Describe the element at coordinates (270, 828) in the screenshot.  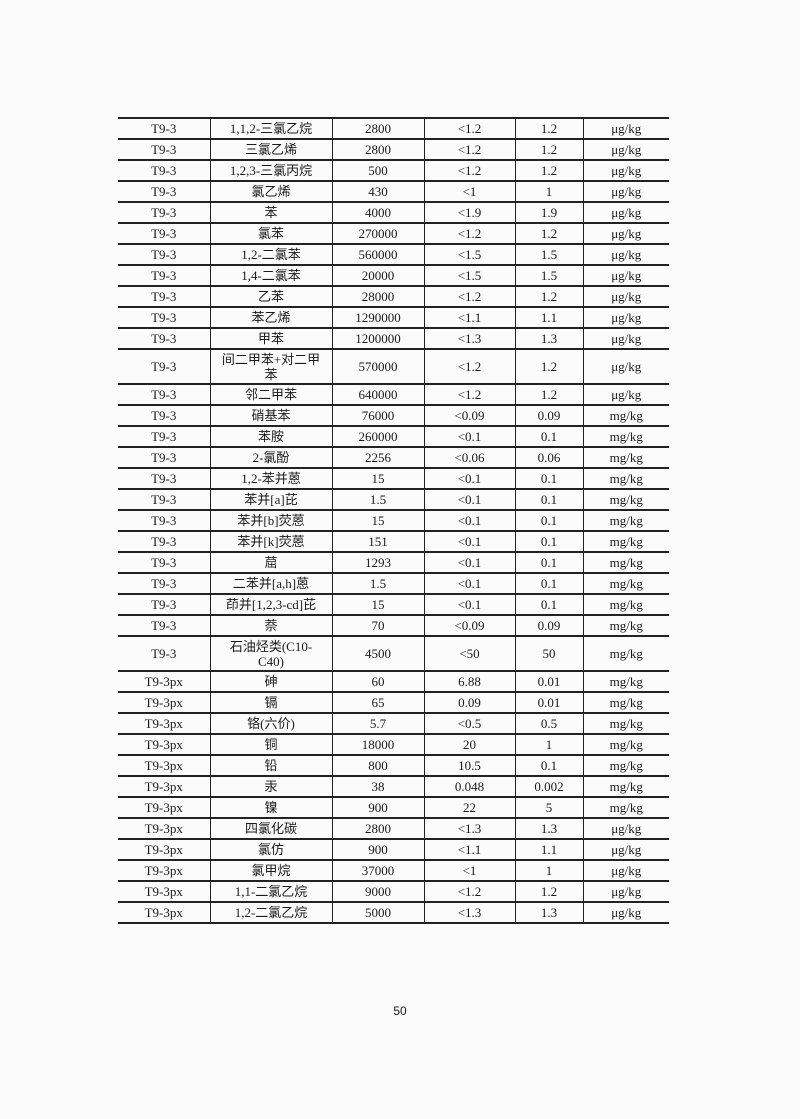
I see `analyte-cell: 四氯化碳` at that location.